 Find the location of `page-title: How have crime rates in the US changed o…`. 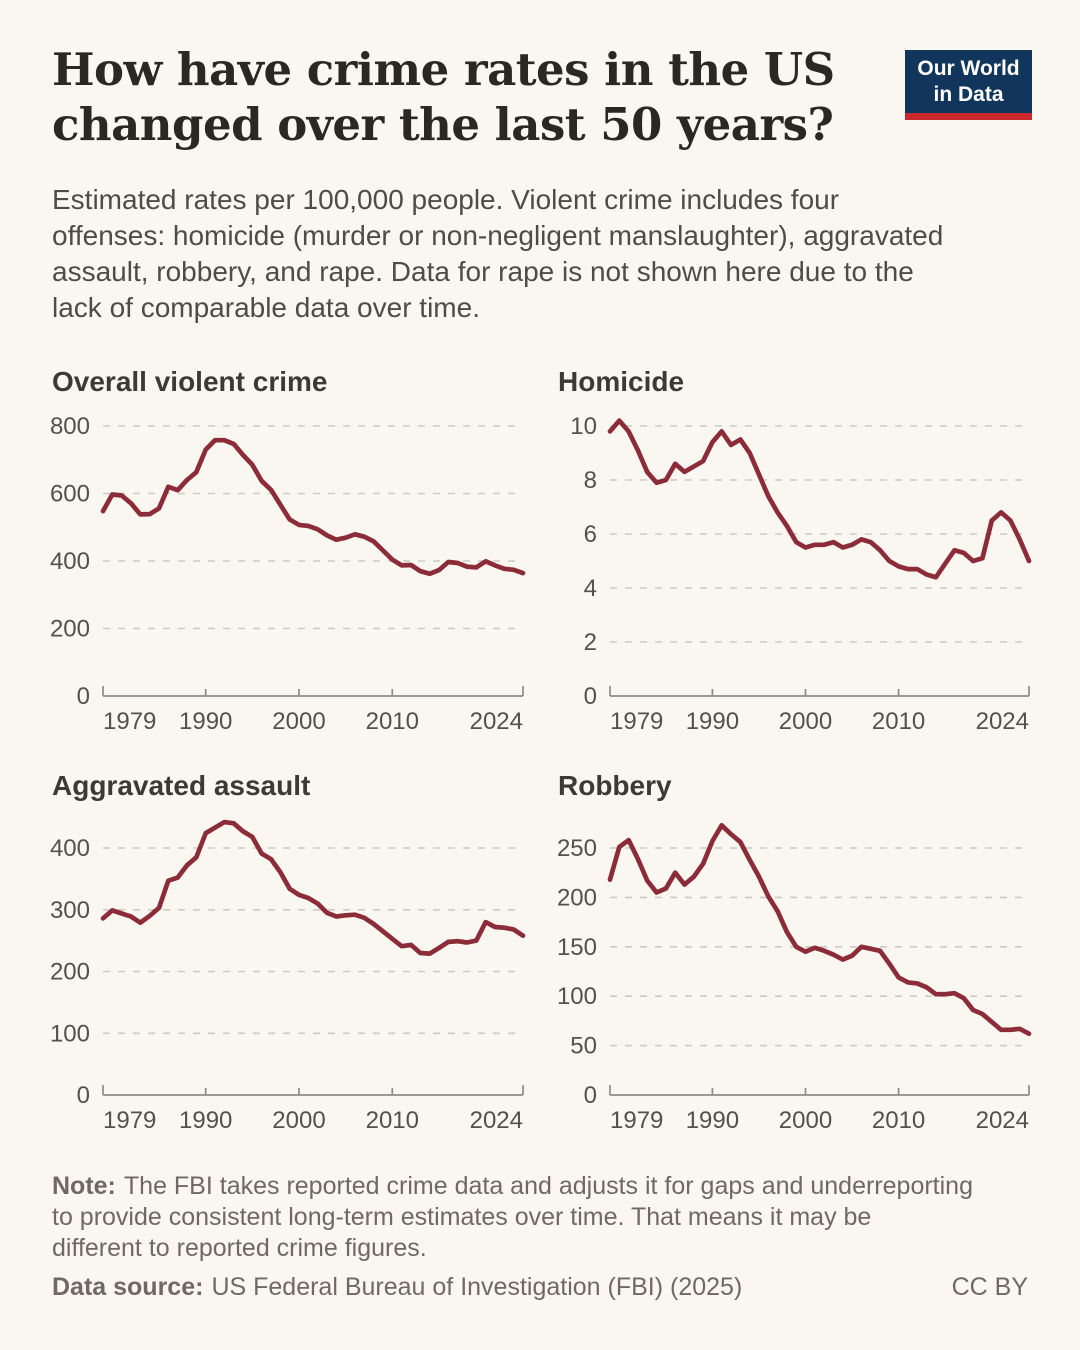

page-title: How have crime rates in the US changed o… is located at coordinates (443, 97).